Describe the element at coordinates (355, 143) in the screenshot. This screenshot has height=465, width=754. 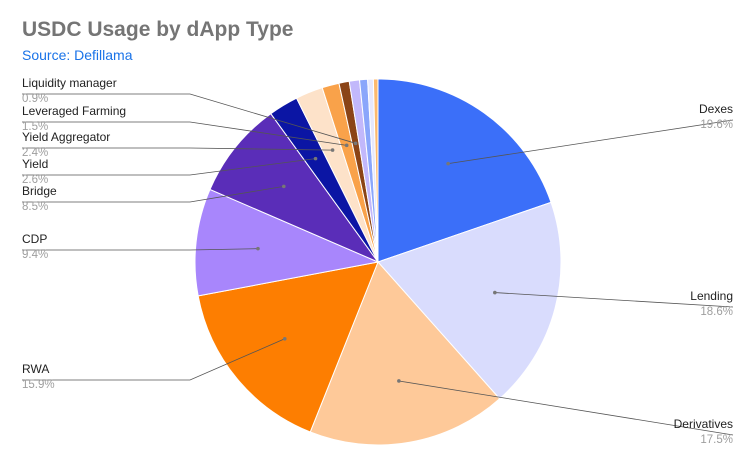
I see `leader-dot-liquidity-manager` at that location.